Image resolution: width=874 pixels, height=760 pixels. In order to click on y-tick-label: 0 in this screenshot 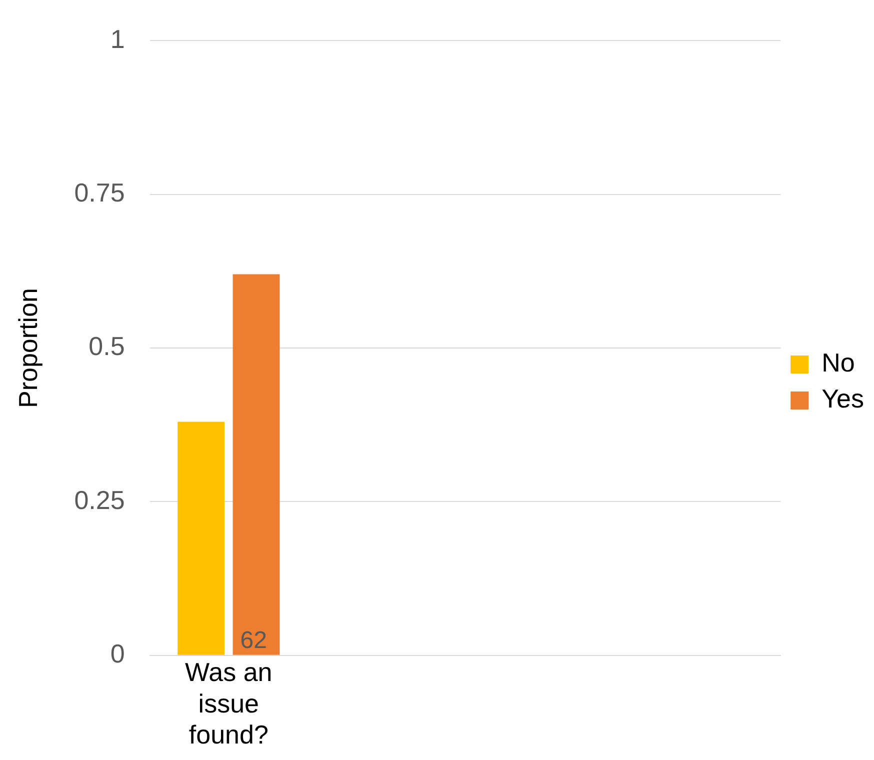, I will do `click(117, 653)`.